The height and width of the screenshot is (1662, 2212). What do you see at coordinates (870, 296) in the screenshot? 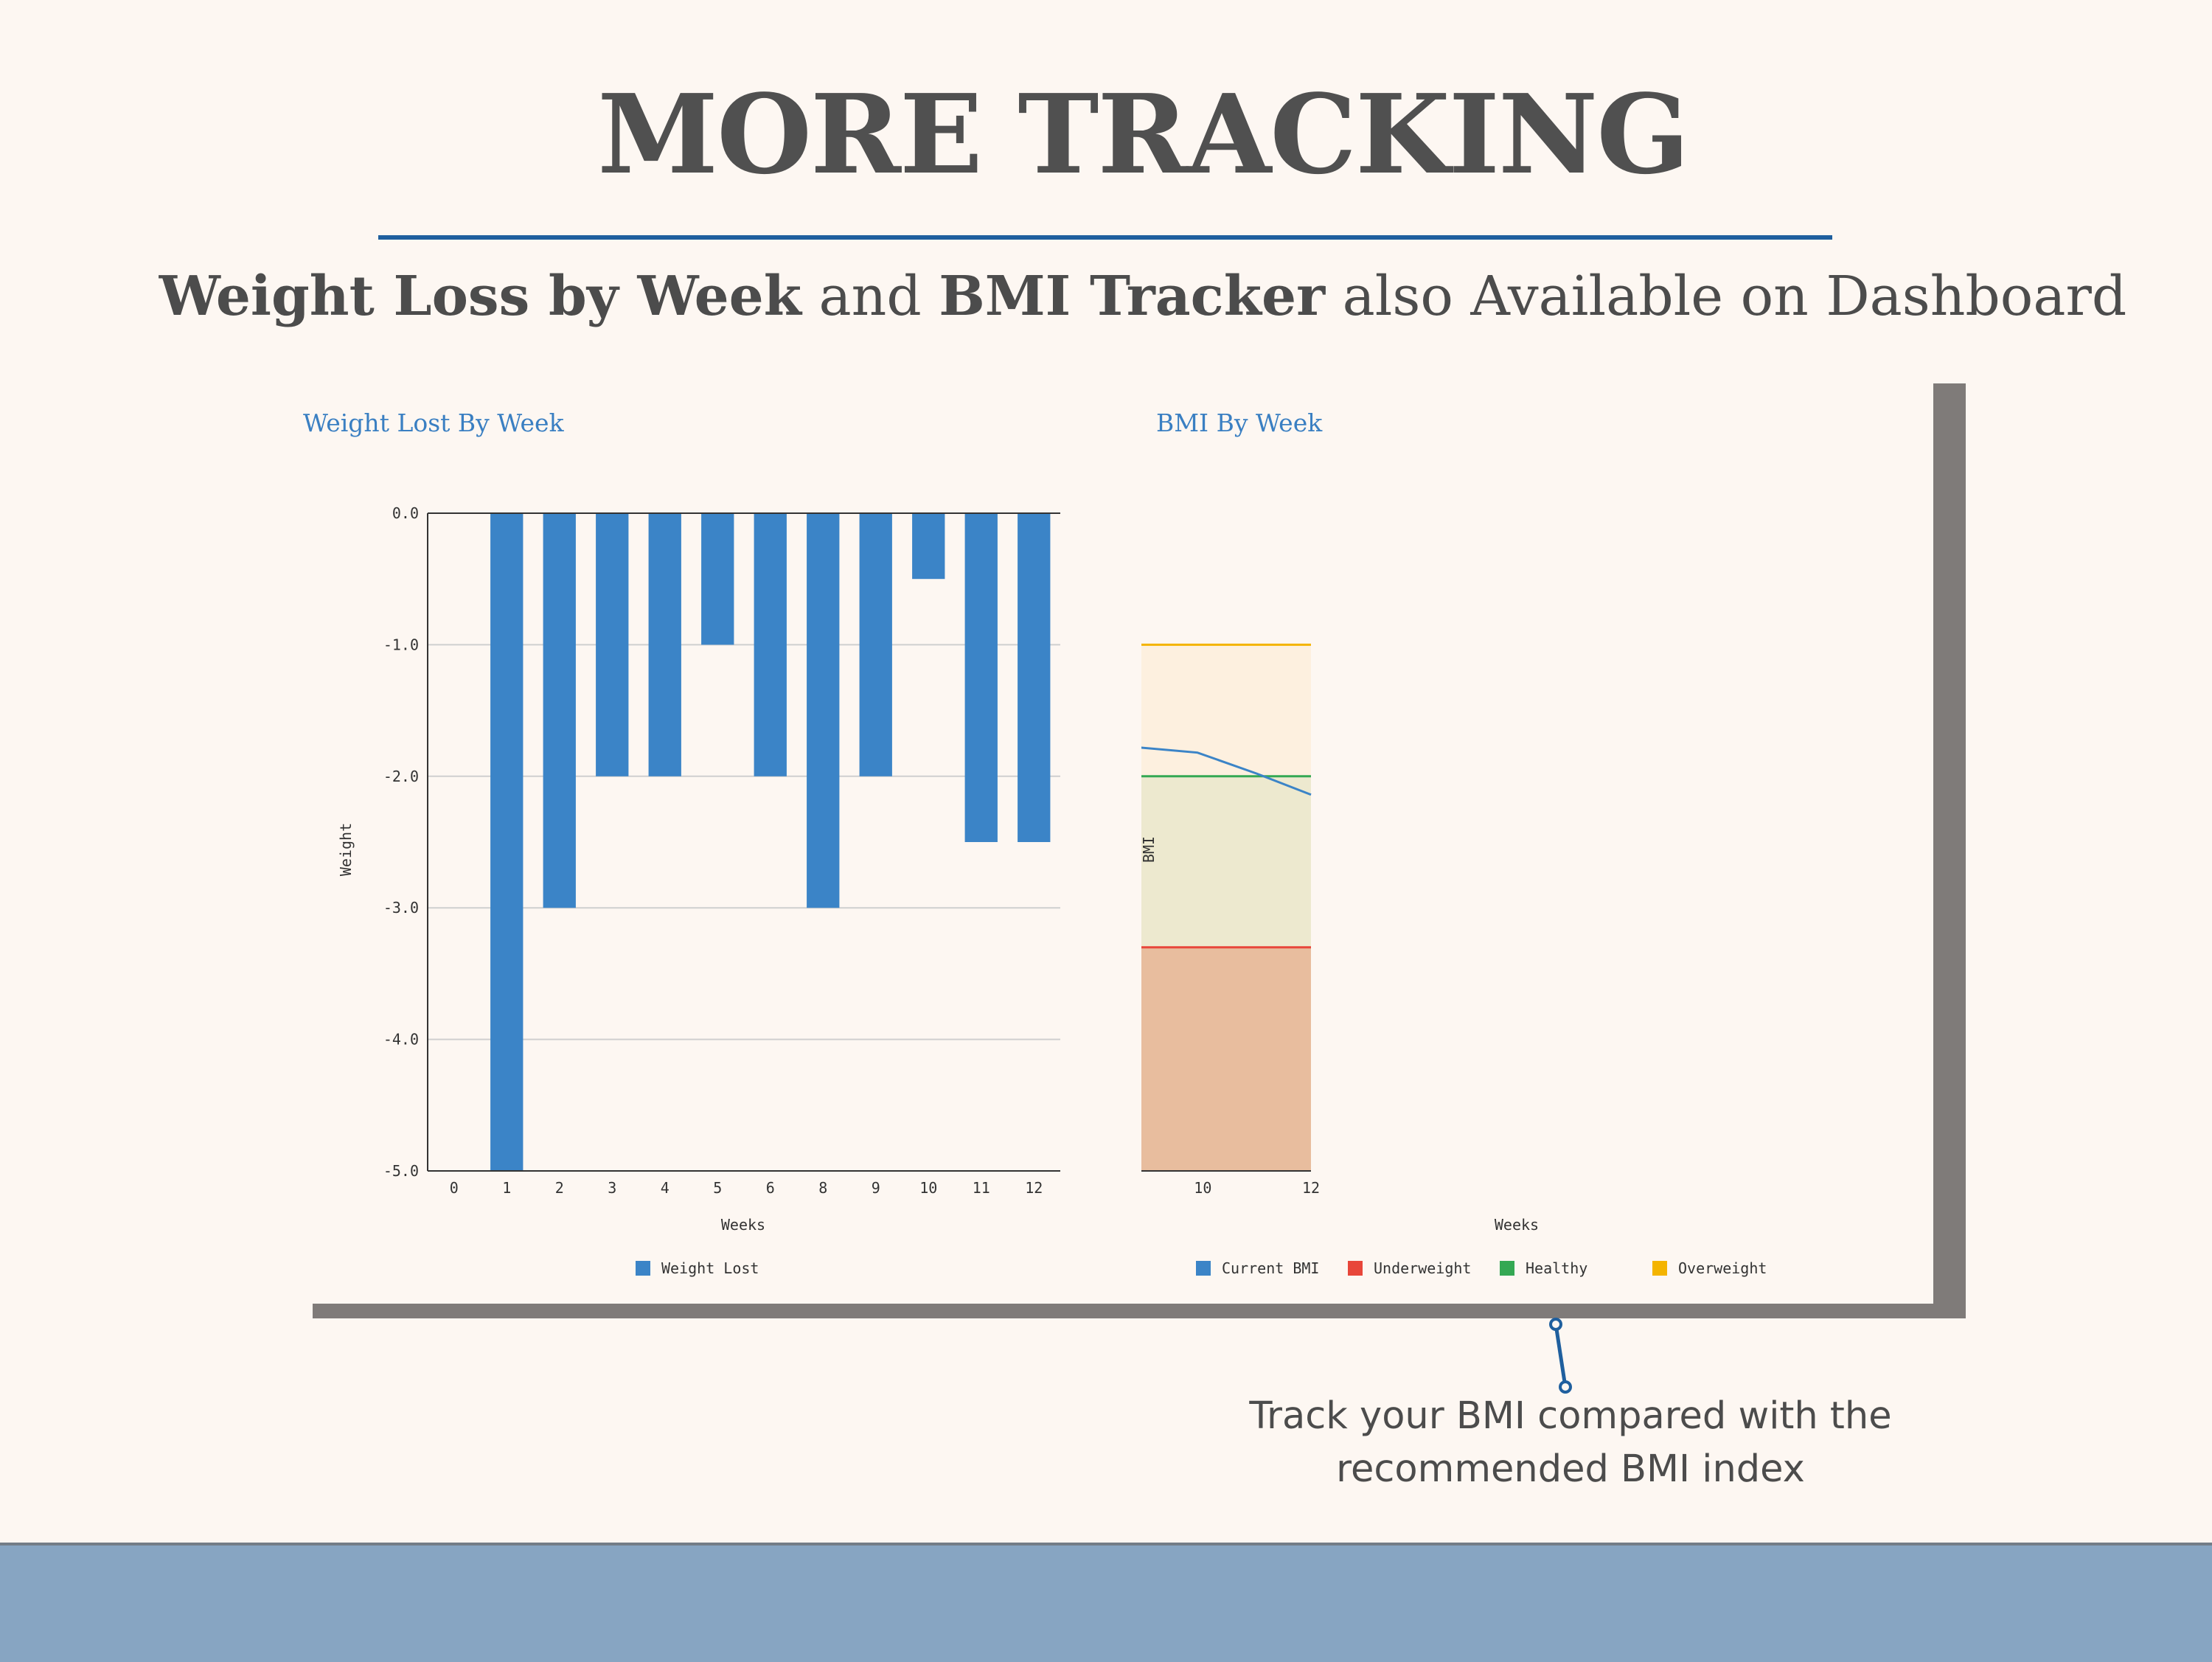
I see `subtitle-connector: and` at bounding box center [870, 296].